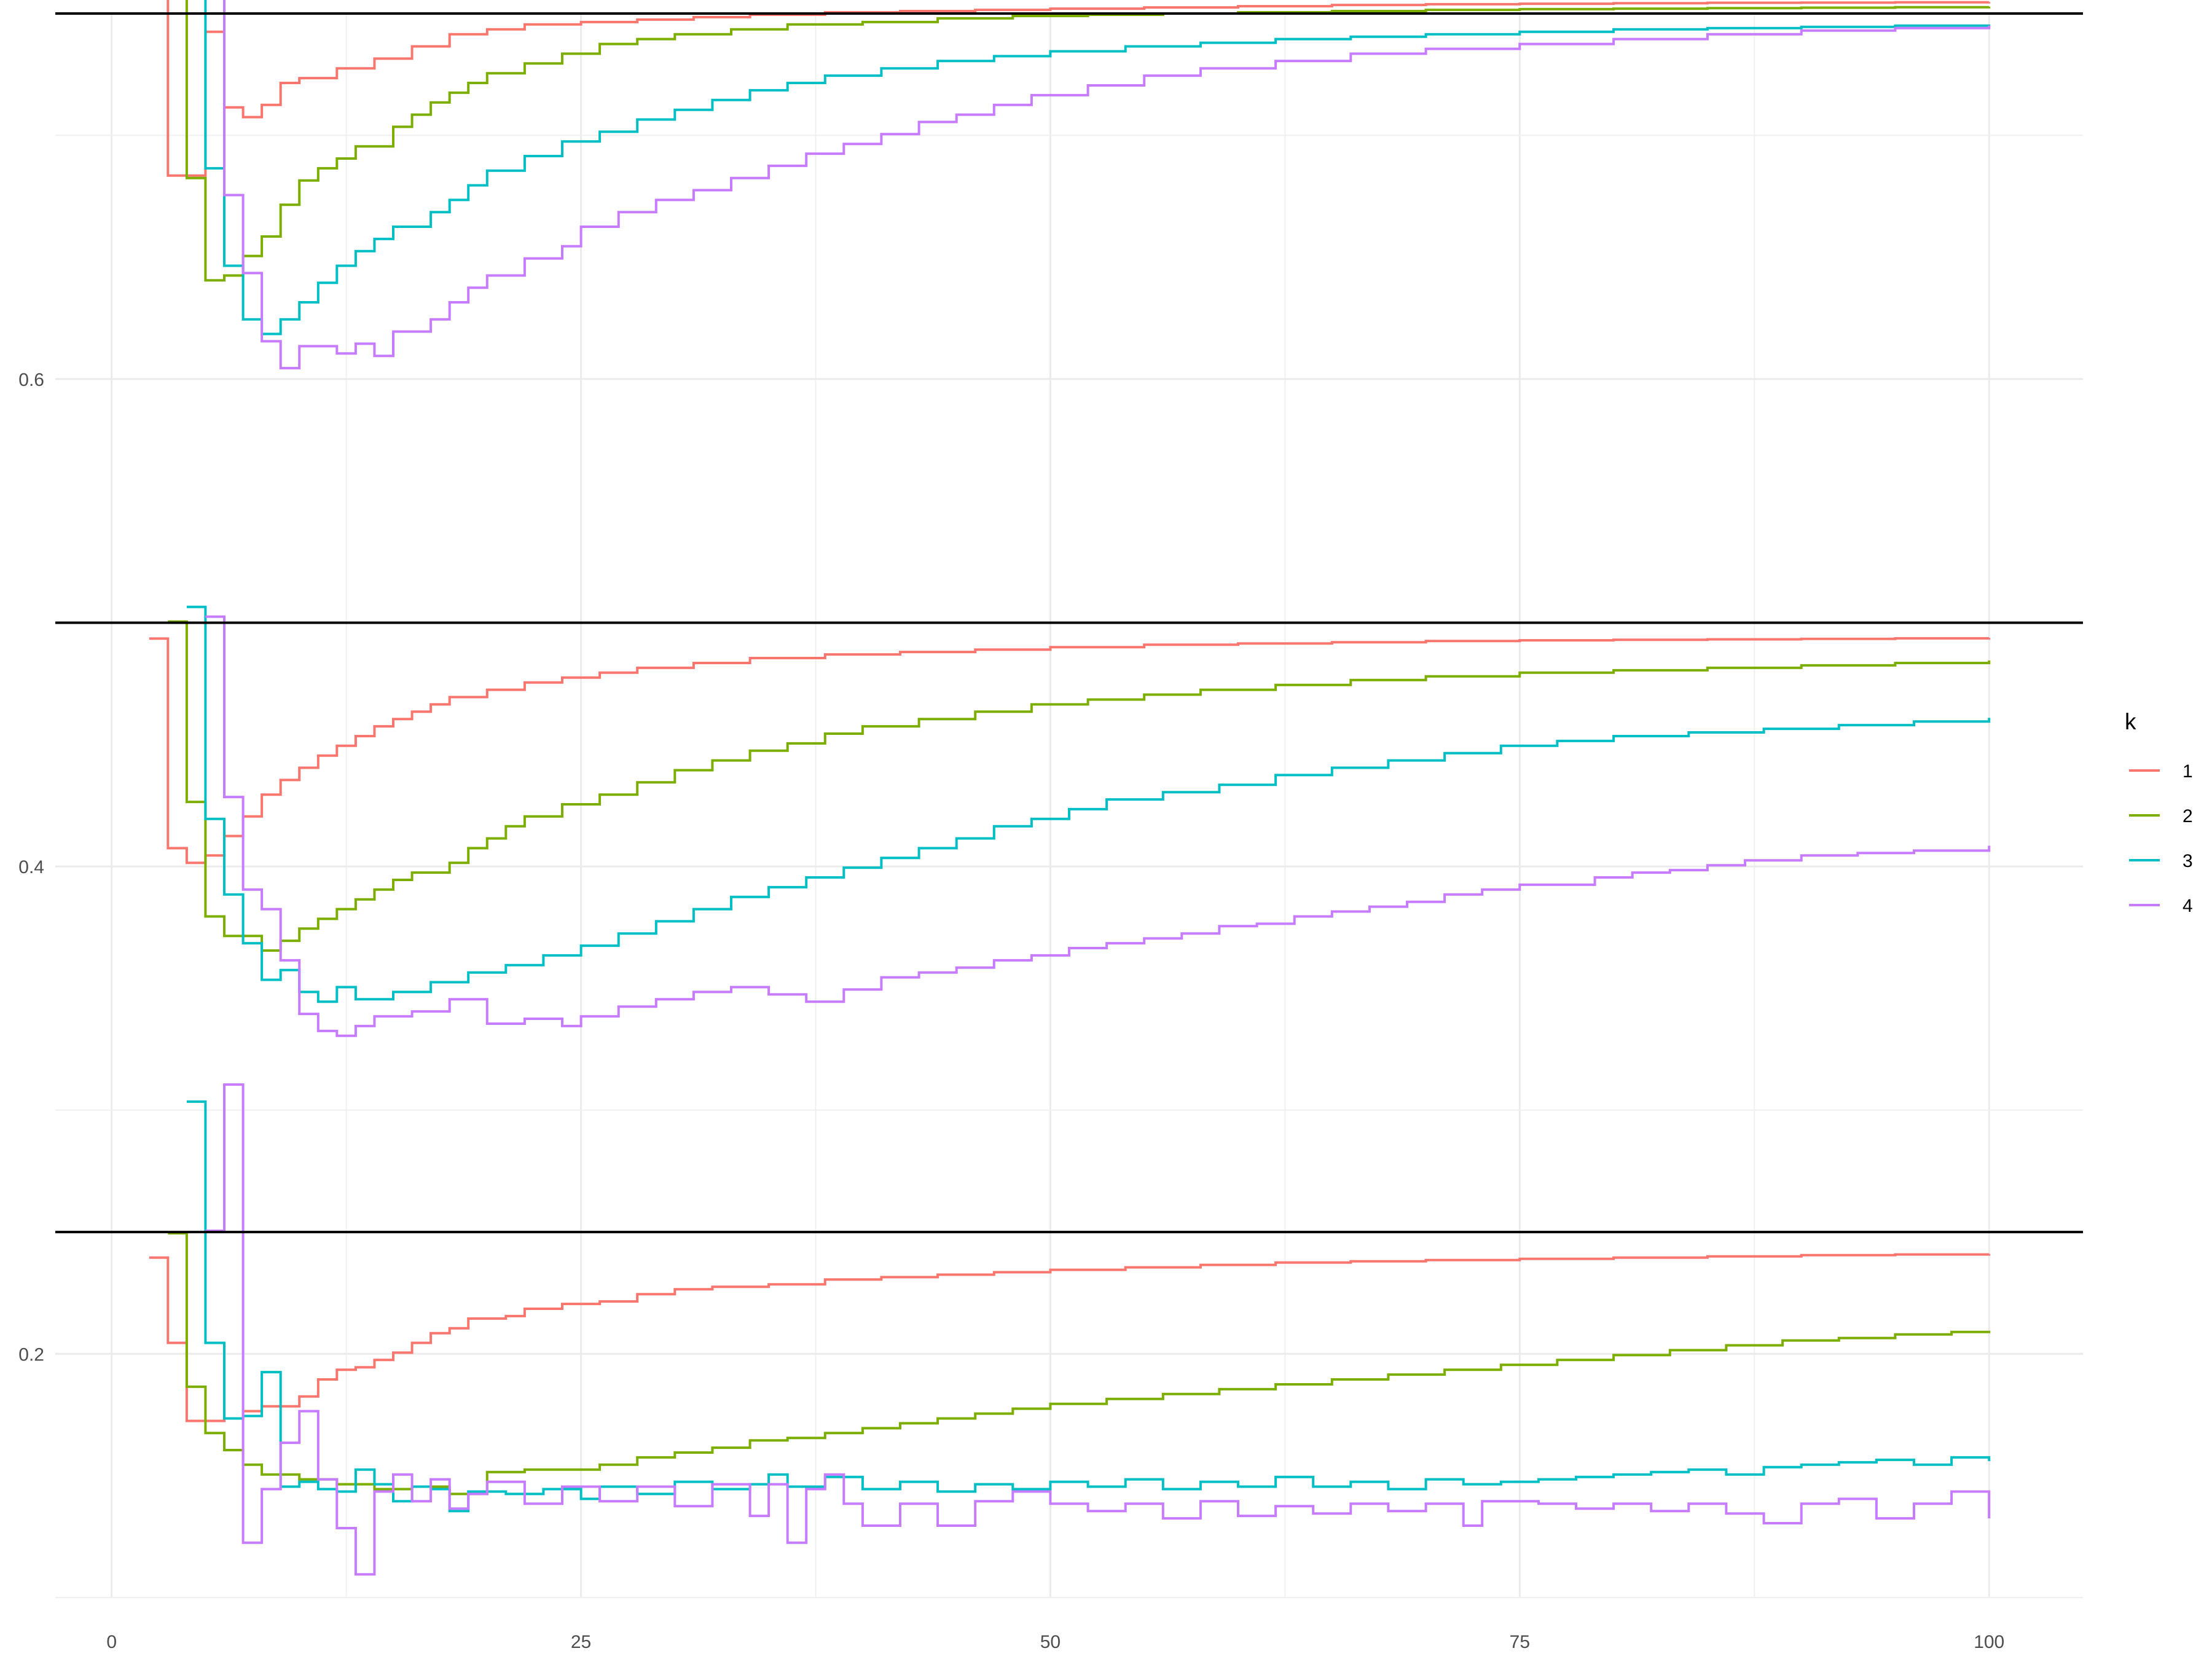 The image size is (2212, 1659). I want to click on legend-title: k, so click(2130, 721).